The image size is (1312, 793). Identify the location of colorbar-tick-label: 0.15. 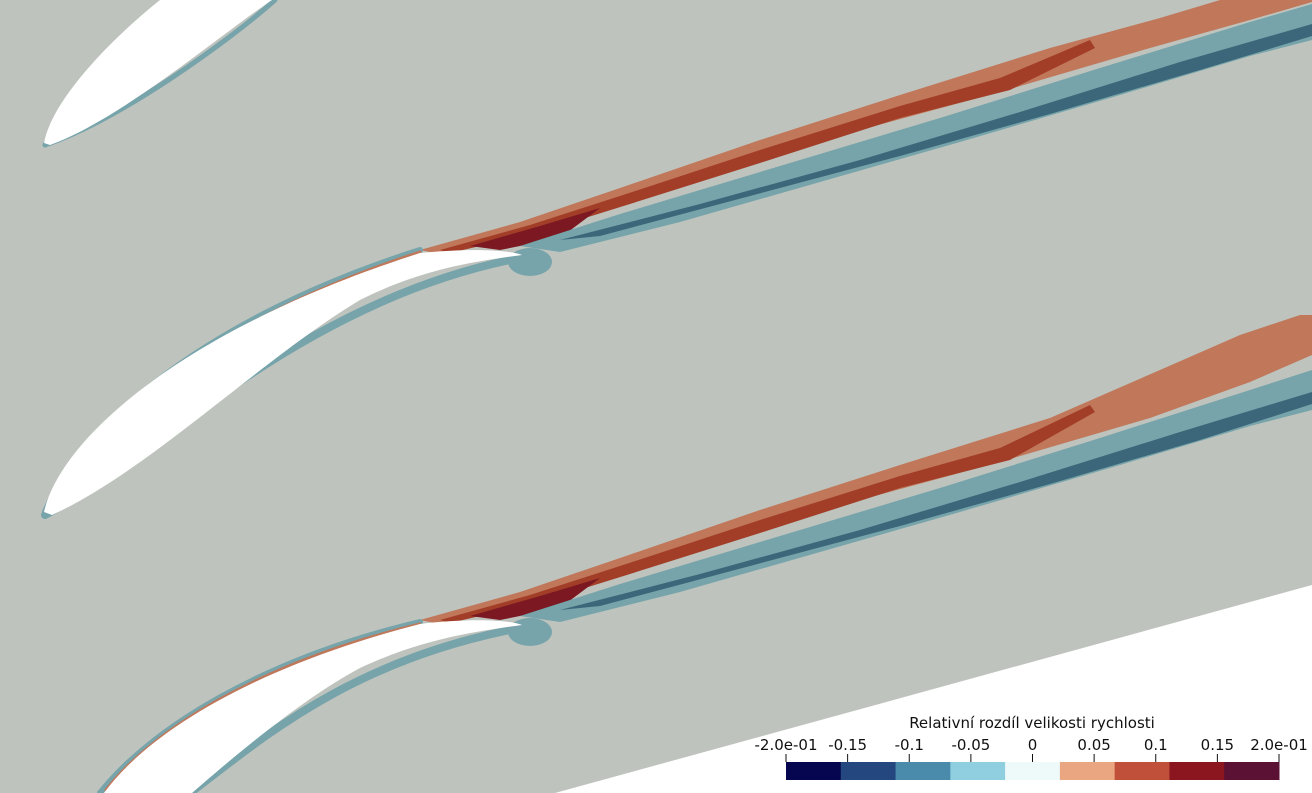
(1217, 745).